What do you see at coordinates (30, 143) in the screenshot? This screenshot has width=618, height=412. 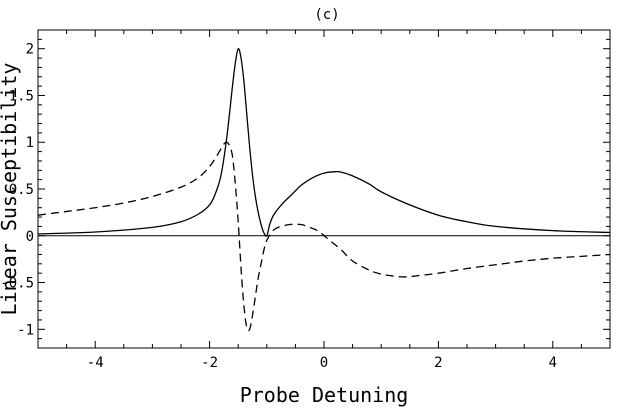 I see `y-tick-label: 1` at bounding box center [30, 143].